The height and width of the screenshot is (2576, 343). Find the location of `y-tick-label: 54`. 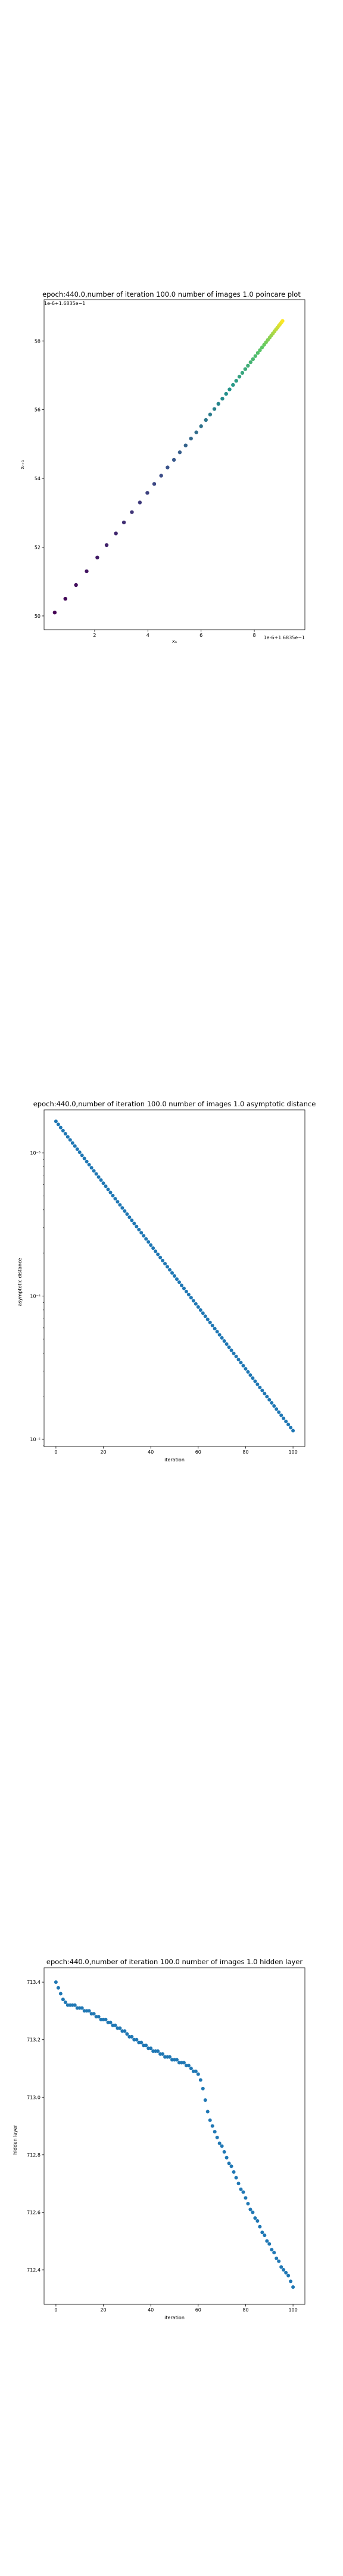

y-tick-label: 54 is located at coordinates (38, 478).